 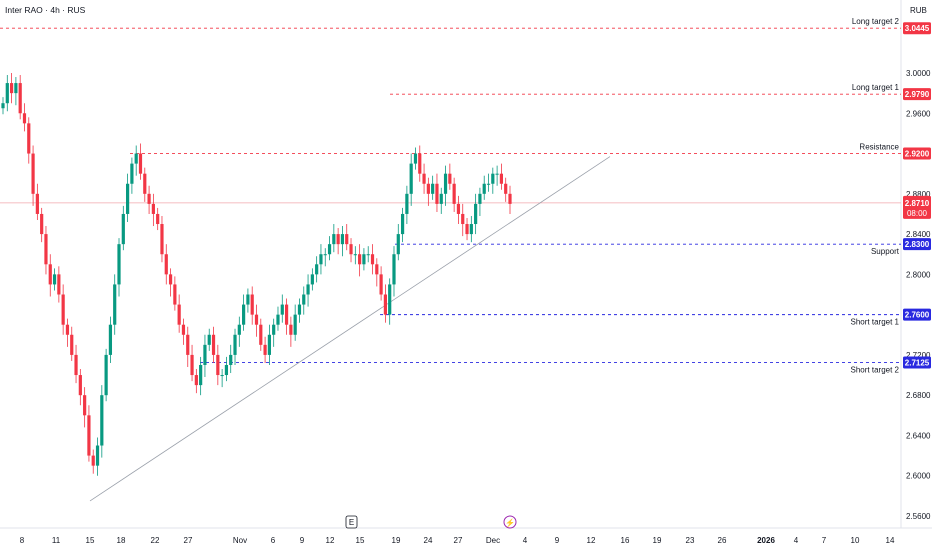 I want to click on x-tick-label: 6, so click(x=273, y=540).